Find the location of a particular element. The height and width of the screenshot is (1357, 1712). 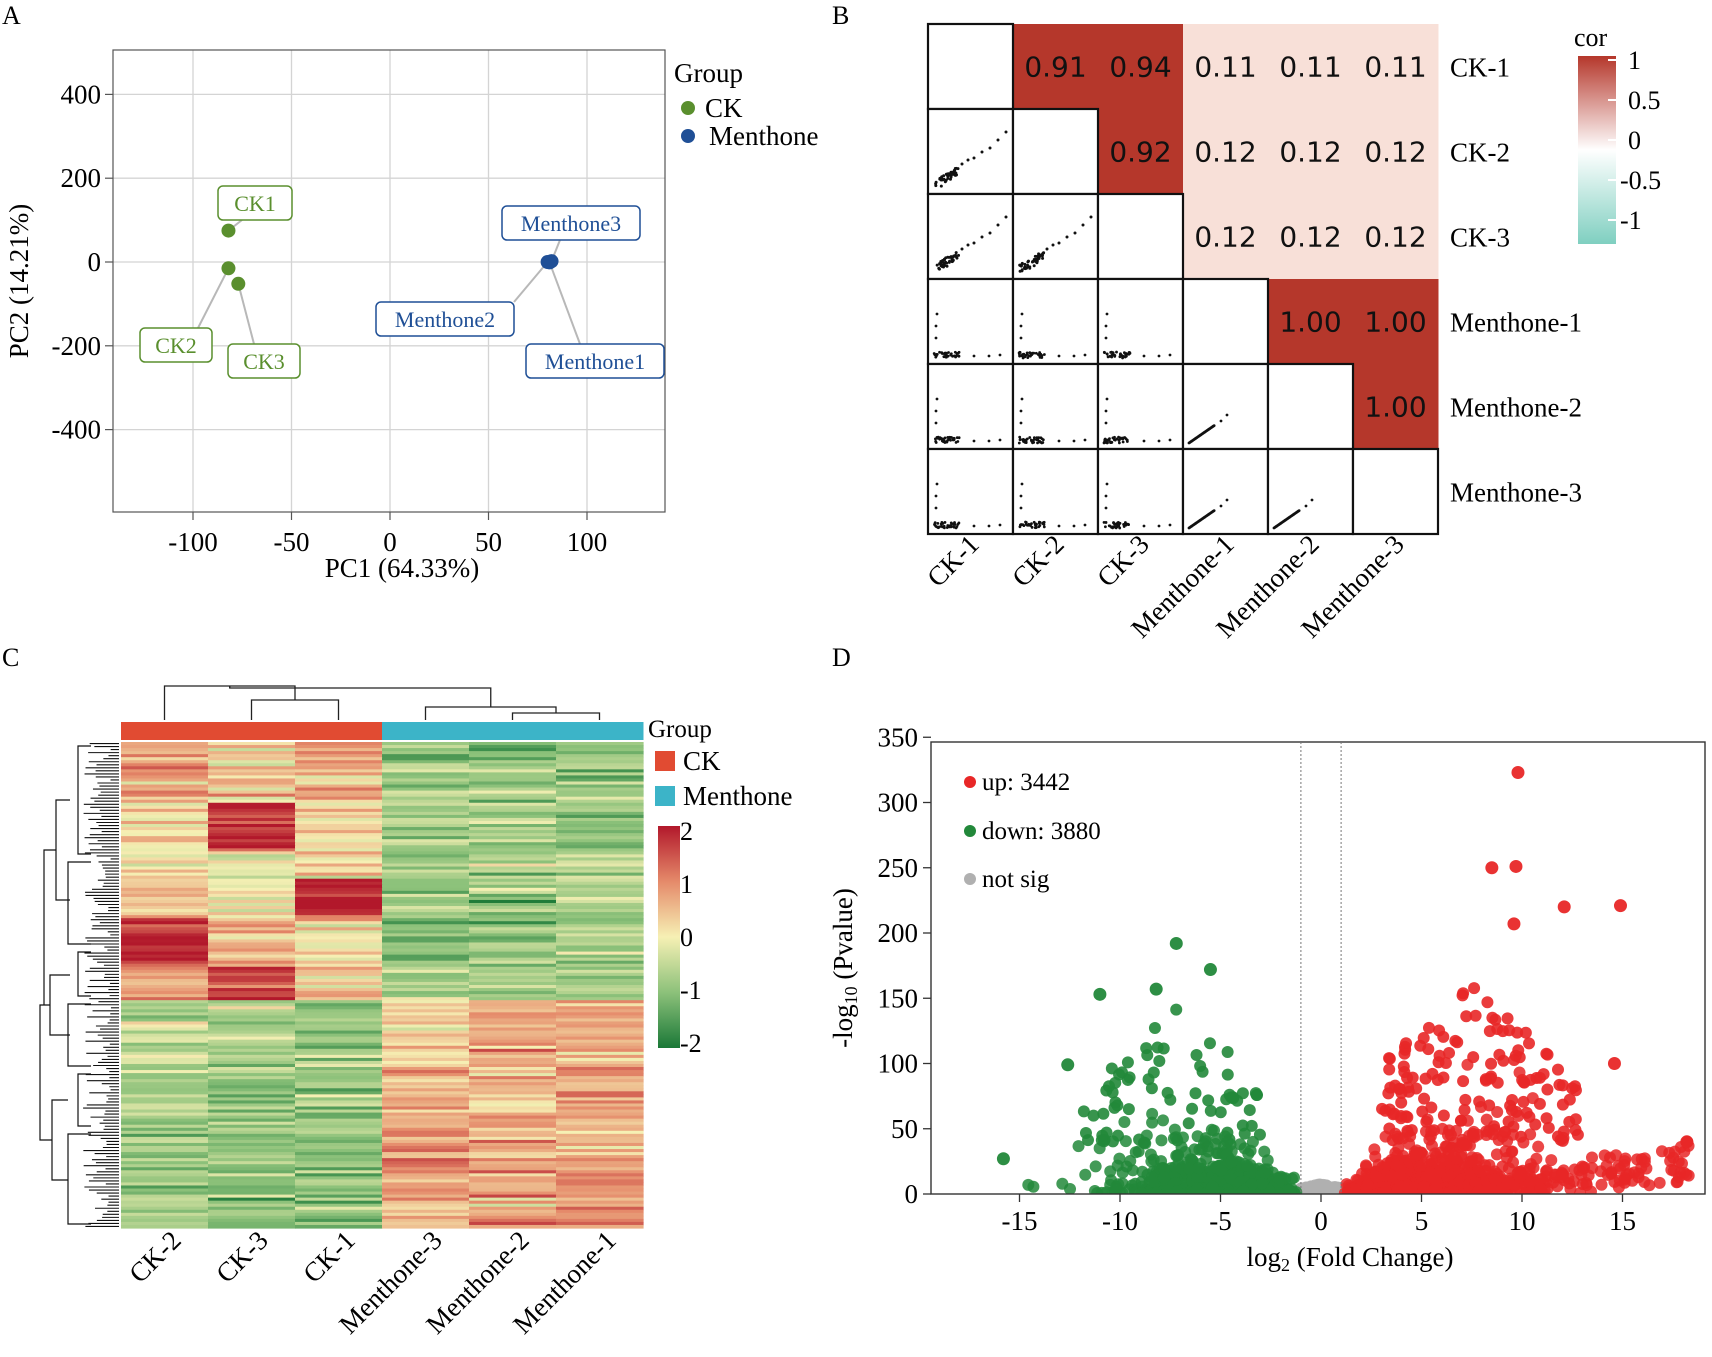

pca-point-label-box is located at coordinates (595, 361).